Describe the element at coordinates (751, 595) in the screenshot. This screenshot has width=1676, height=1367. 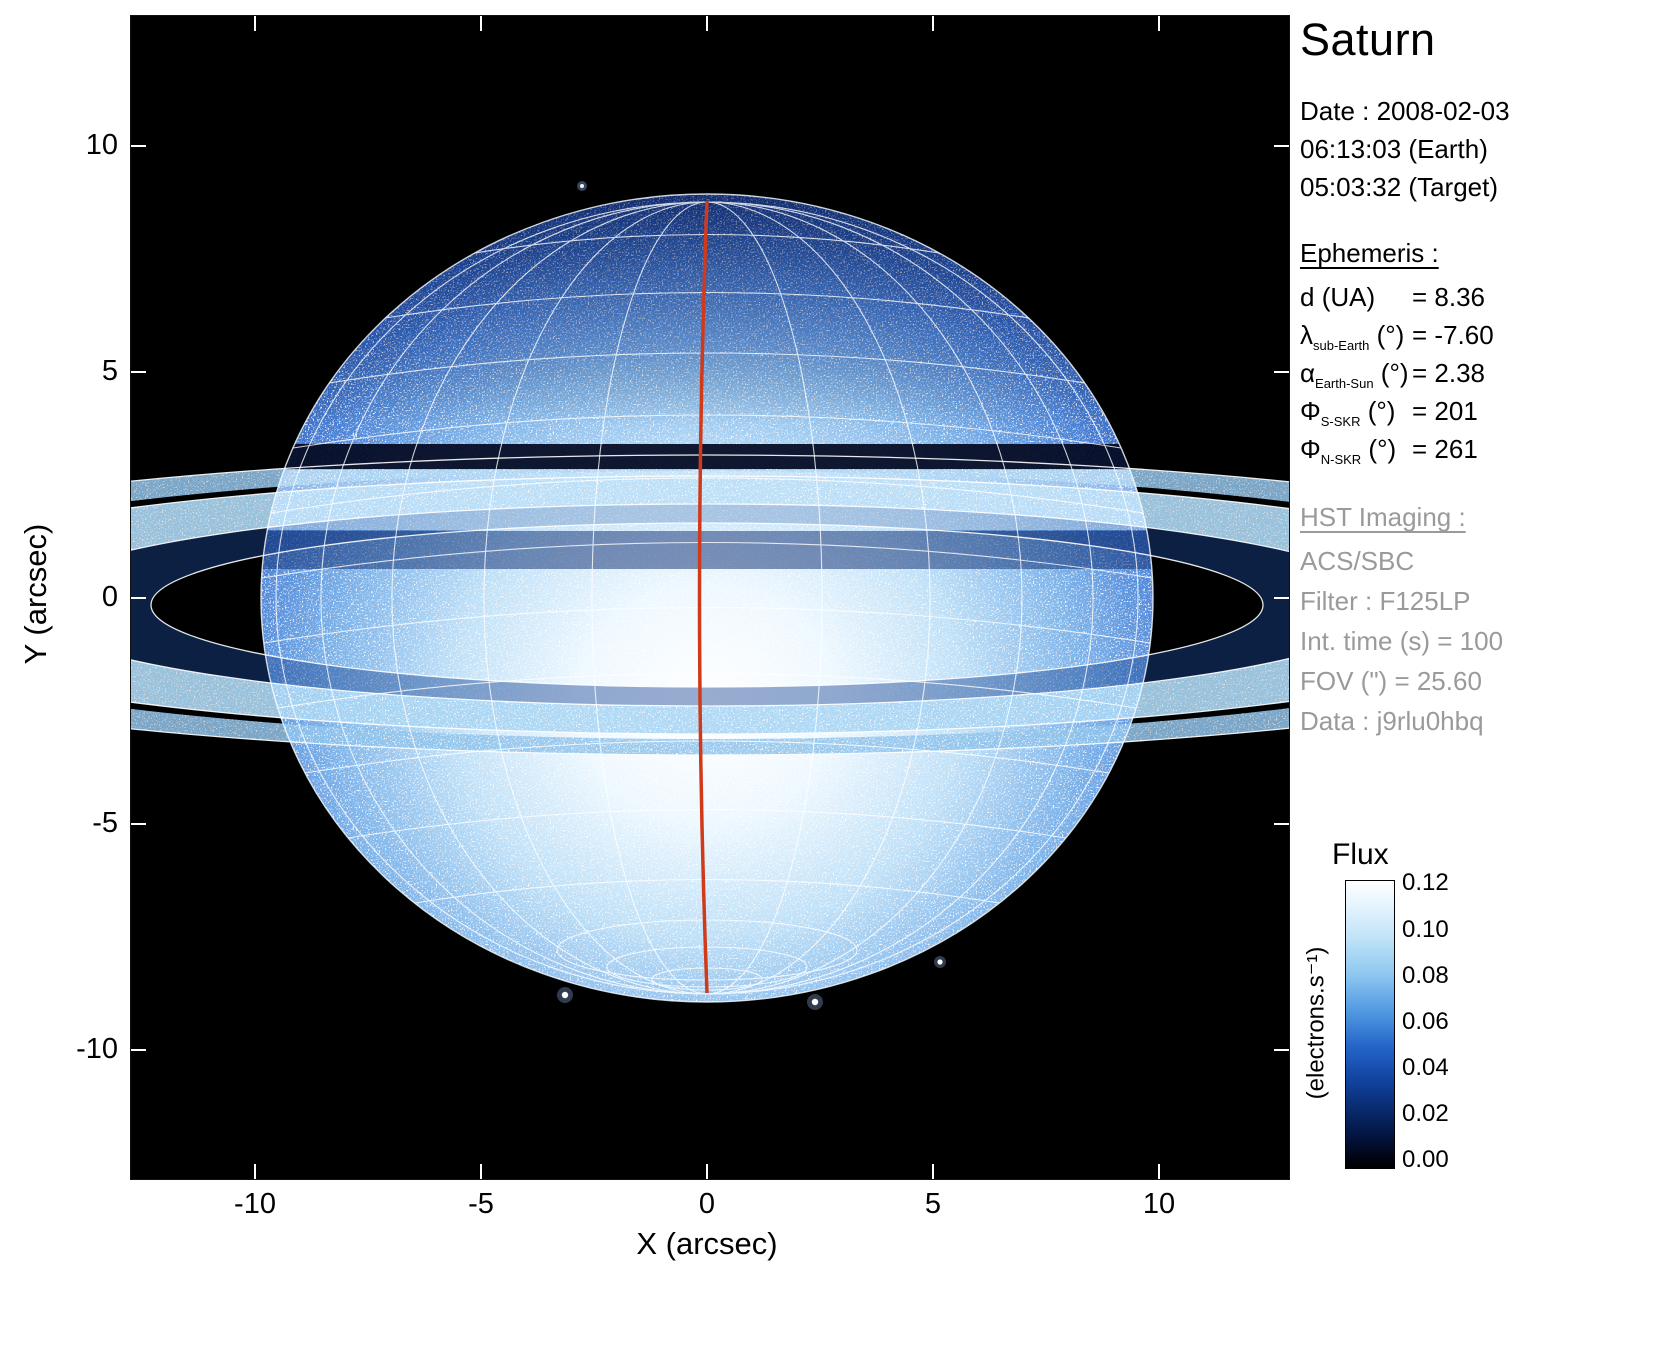
I see `moon-point` at that location.